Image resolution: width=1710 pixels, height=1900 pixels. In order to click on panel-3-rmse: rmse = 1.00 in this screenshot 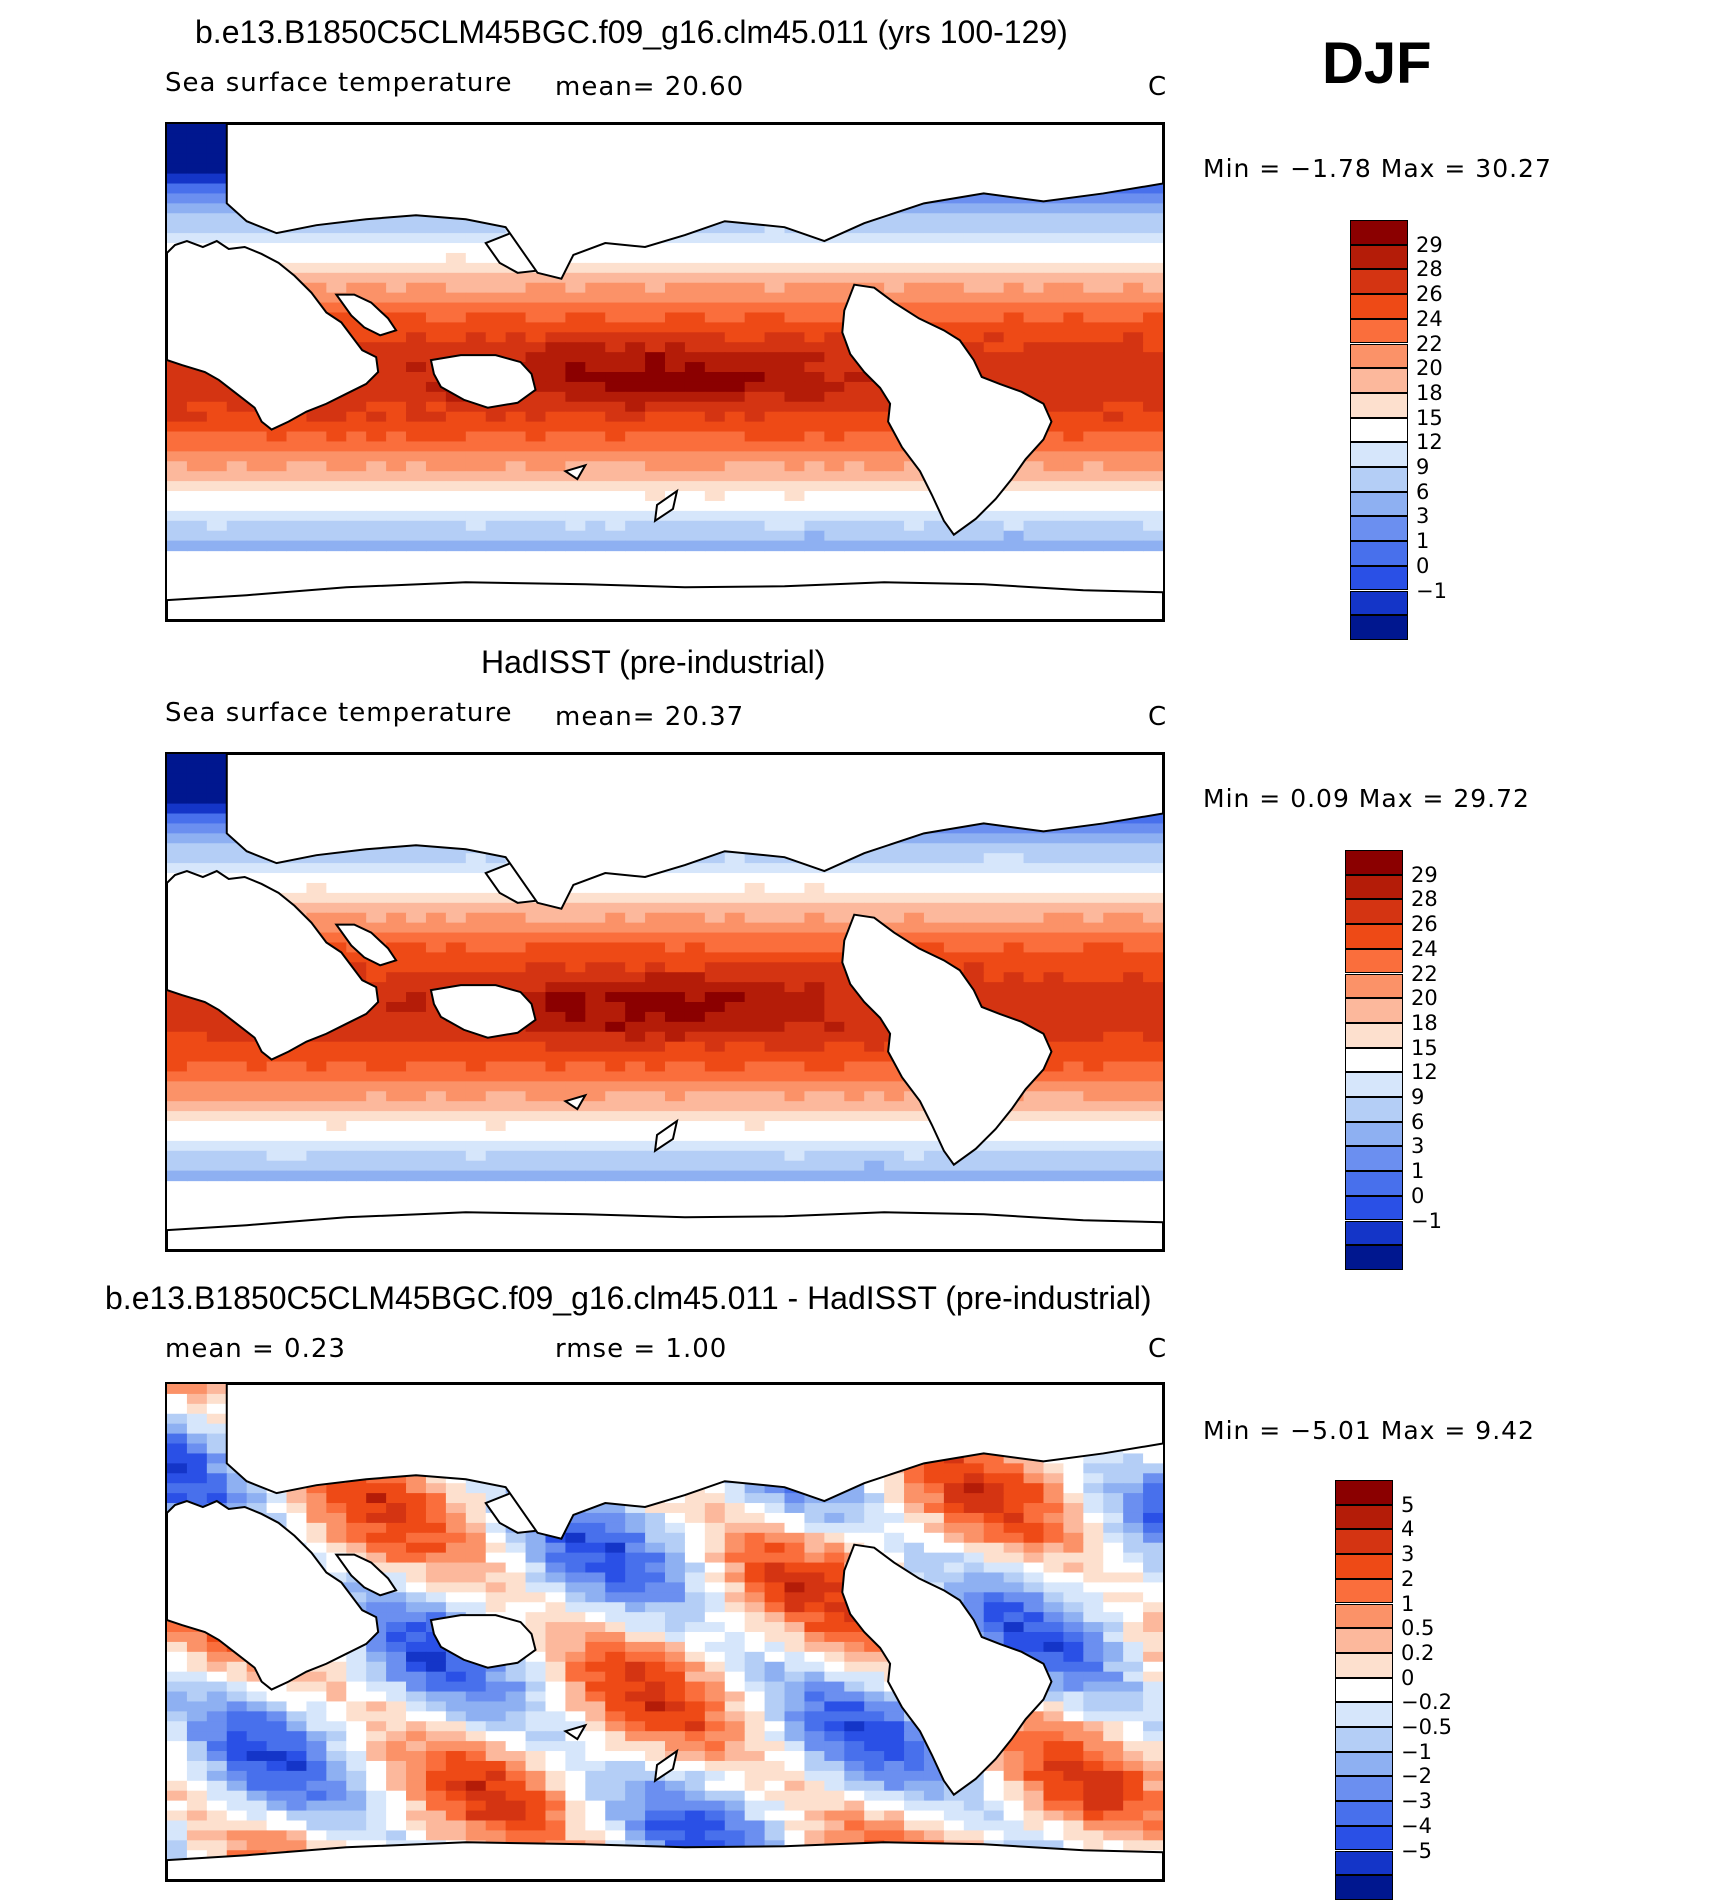, I will do `click(641, 1349)`.